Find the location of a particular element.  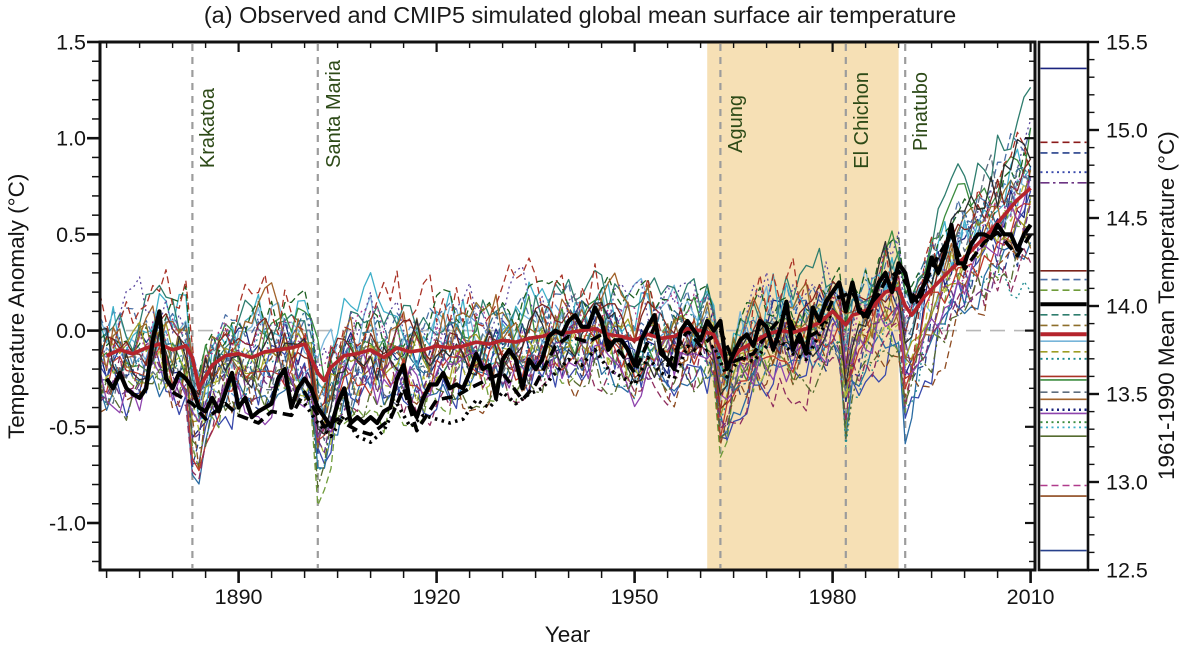

y-right-tick-label: 13.0 is located at coordinates (1127, 483).